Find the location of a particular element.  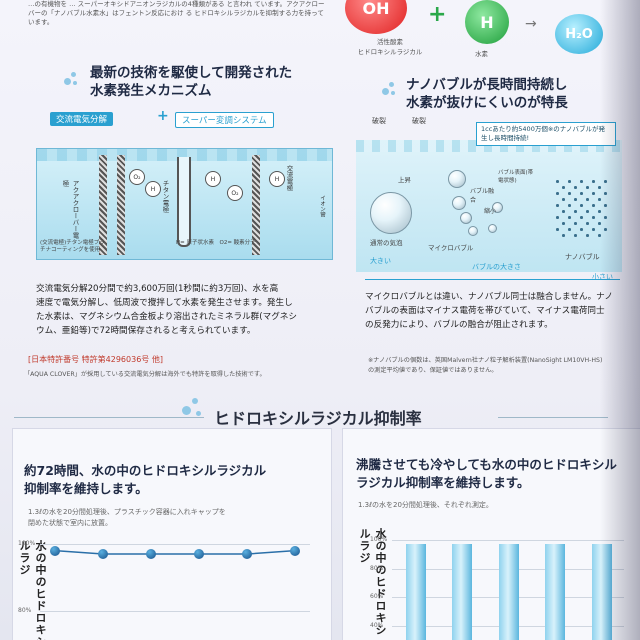

bar-chart-ytick: 100% is located at coordinates (379, 539).